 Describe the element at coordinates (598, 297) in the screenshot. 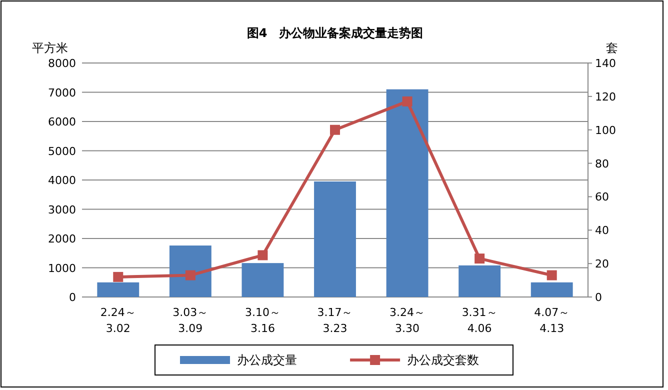

I see `y2-tick-label: 0` at that location.